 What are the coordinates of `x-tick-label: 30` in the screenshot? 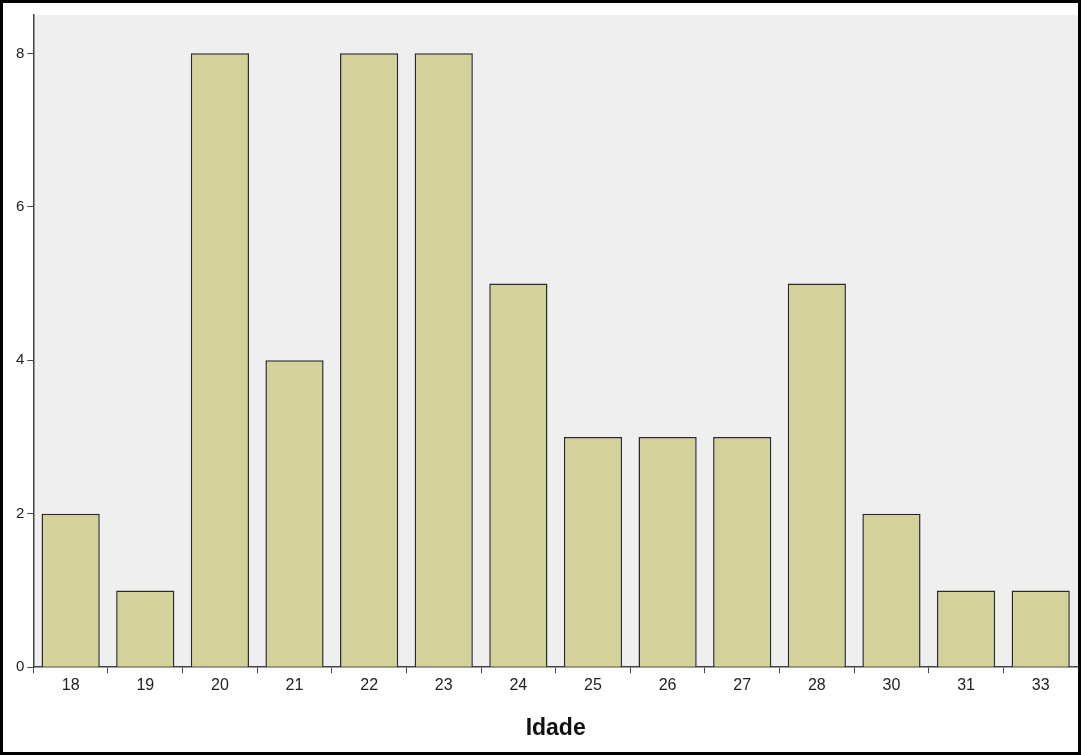 It's located at (891, 685).